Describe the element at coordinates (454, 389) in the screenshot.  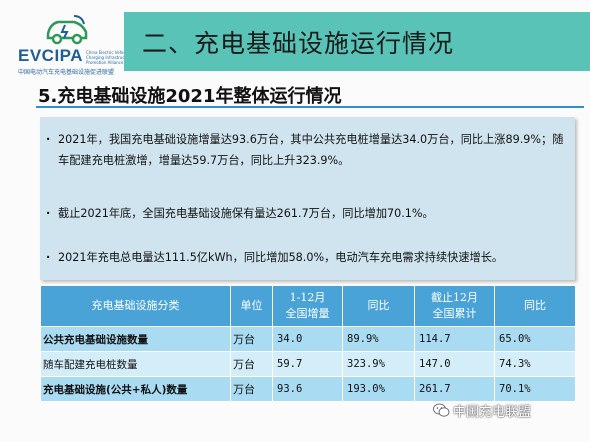
I see `row-total: 261.7` at that location.